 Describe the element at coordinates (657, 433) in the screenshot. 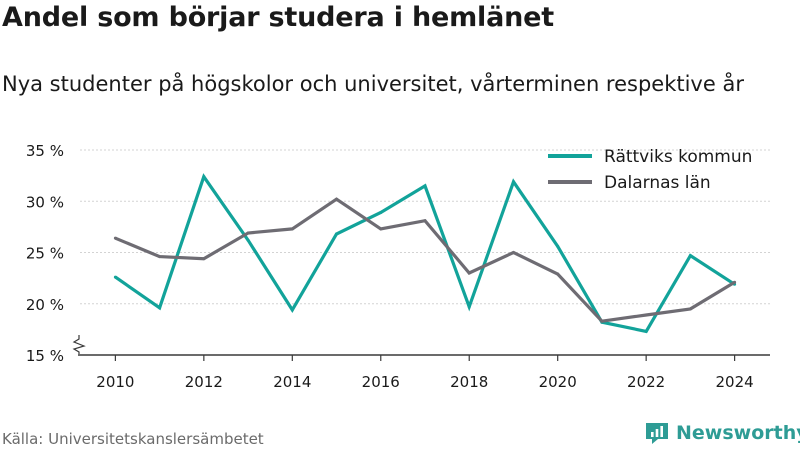

I see `newsworthy-logo-icon` at that location.